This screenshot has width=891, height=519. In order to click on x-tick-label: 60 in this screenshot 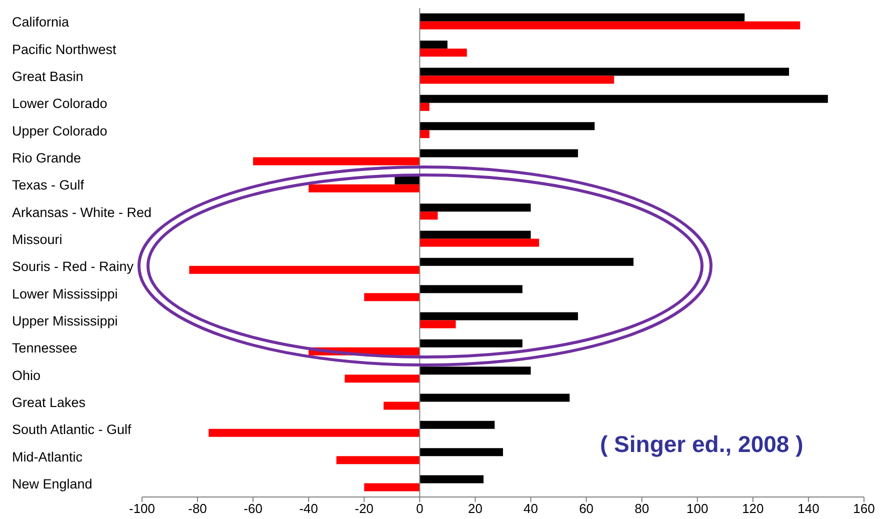, I will do `click(586, 508)`.